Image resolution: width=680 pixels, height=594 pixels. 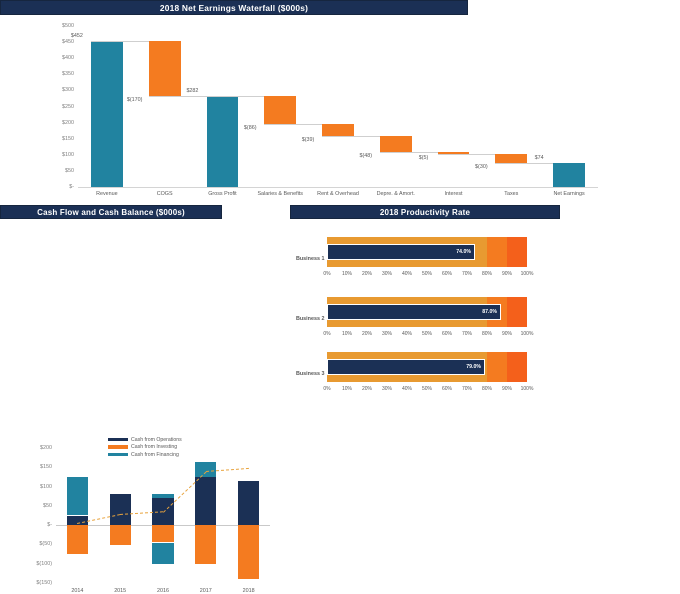 What do you see at coordinates (511, 194) in the screenshot?
I see `waterfall-x-tick: Taxes` at bounding box center [511, 194].